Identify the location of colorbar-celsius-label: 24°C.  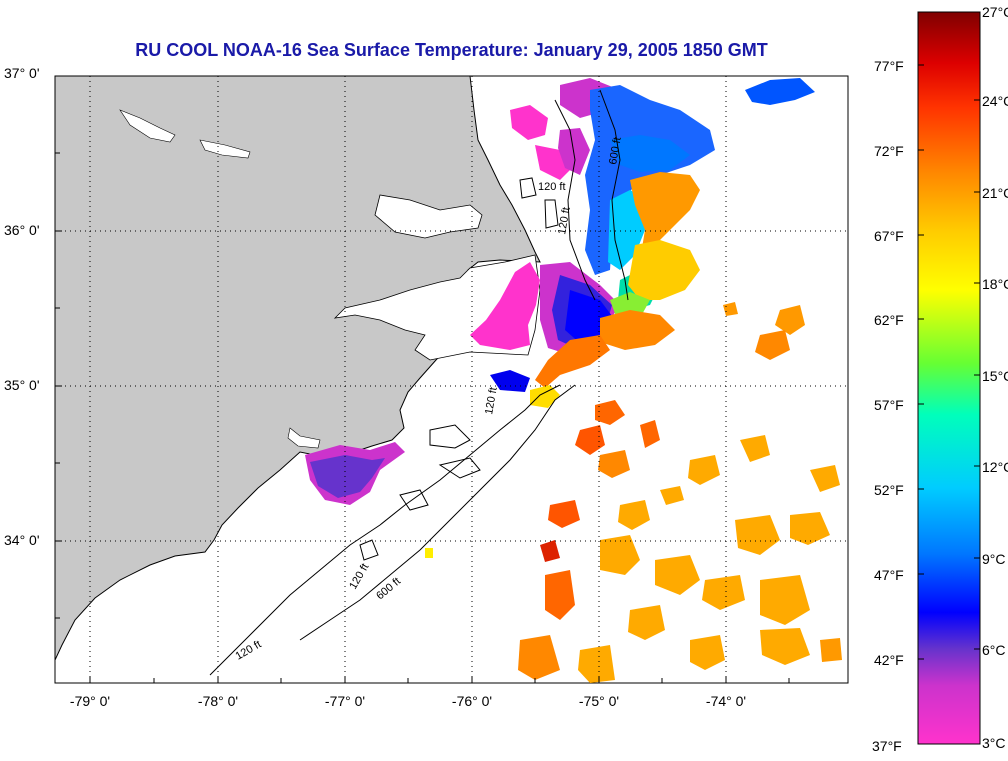
(995, 101).